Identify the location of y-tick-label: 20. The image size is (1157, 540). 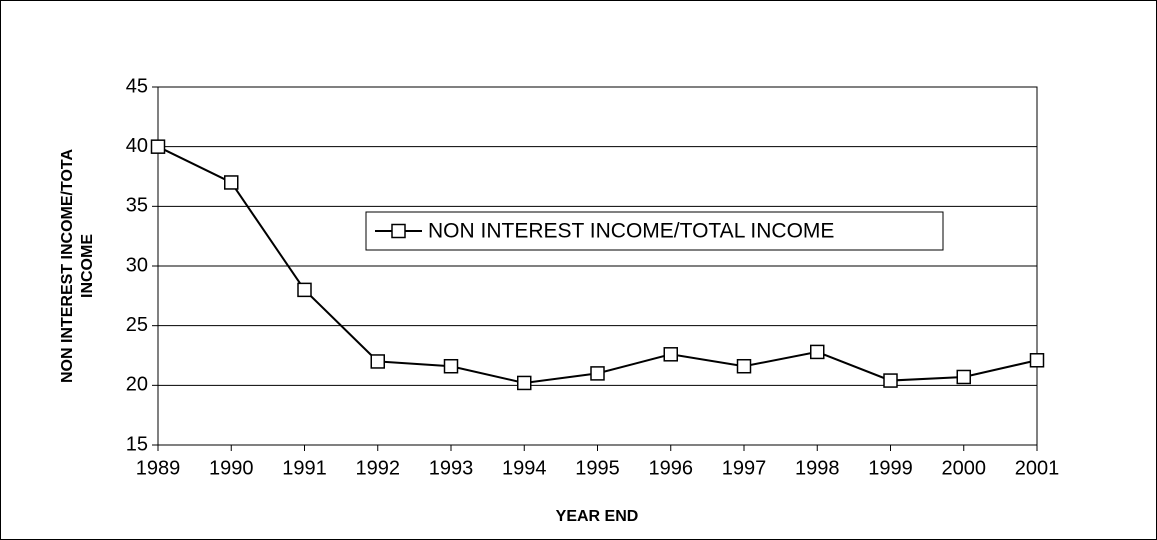
(137, 385).